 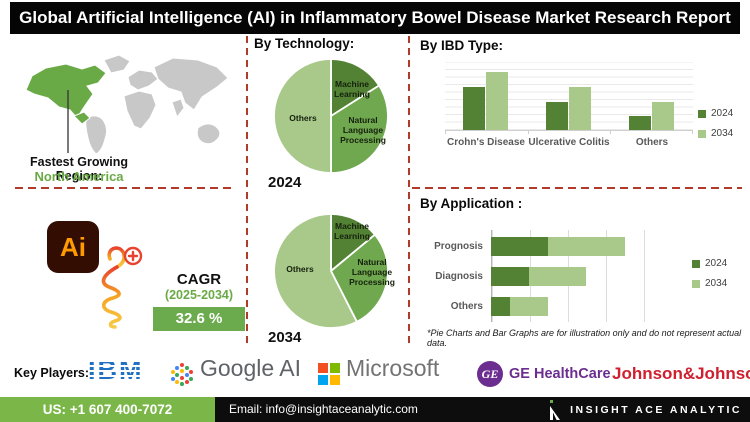 I want to click on divider-right-horizontal, so click(x=577, y=188).